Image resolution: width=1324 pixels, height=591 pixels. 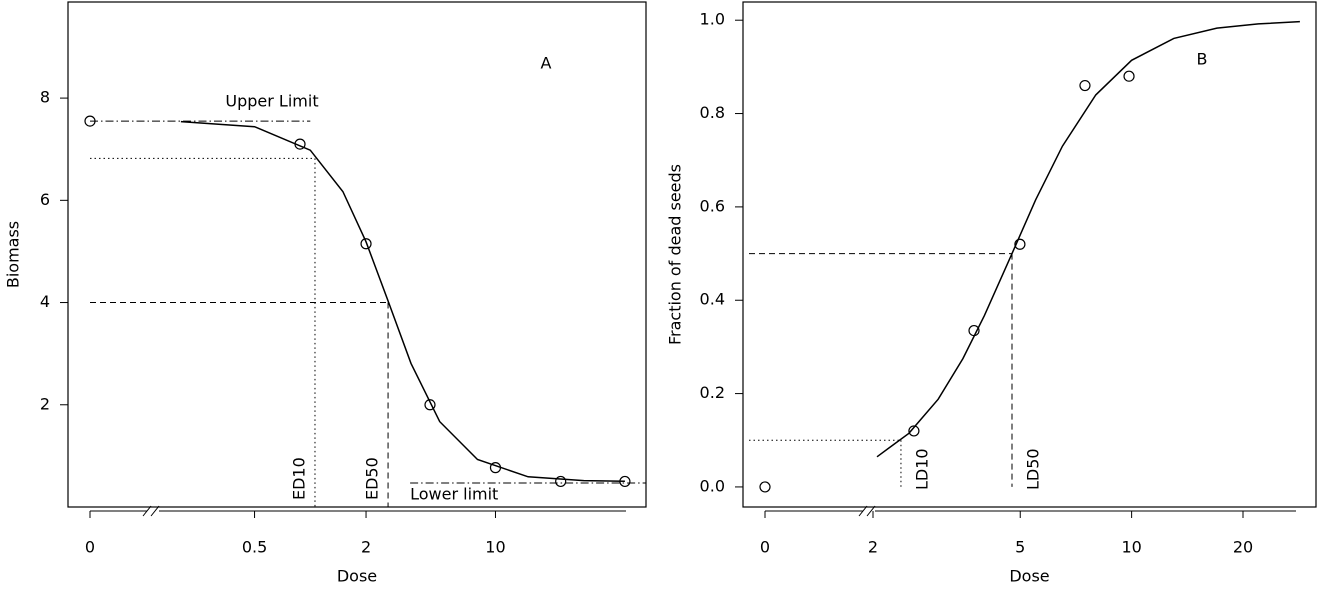 What do you see at coordinates (13, 254) in the screenshot?
I see `y-axis-title: Biomass` at bounding box center [13, 254].